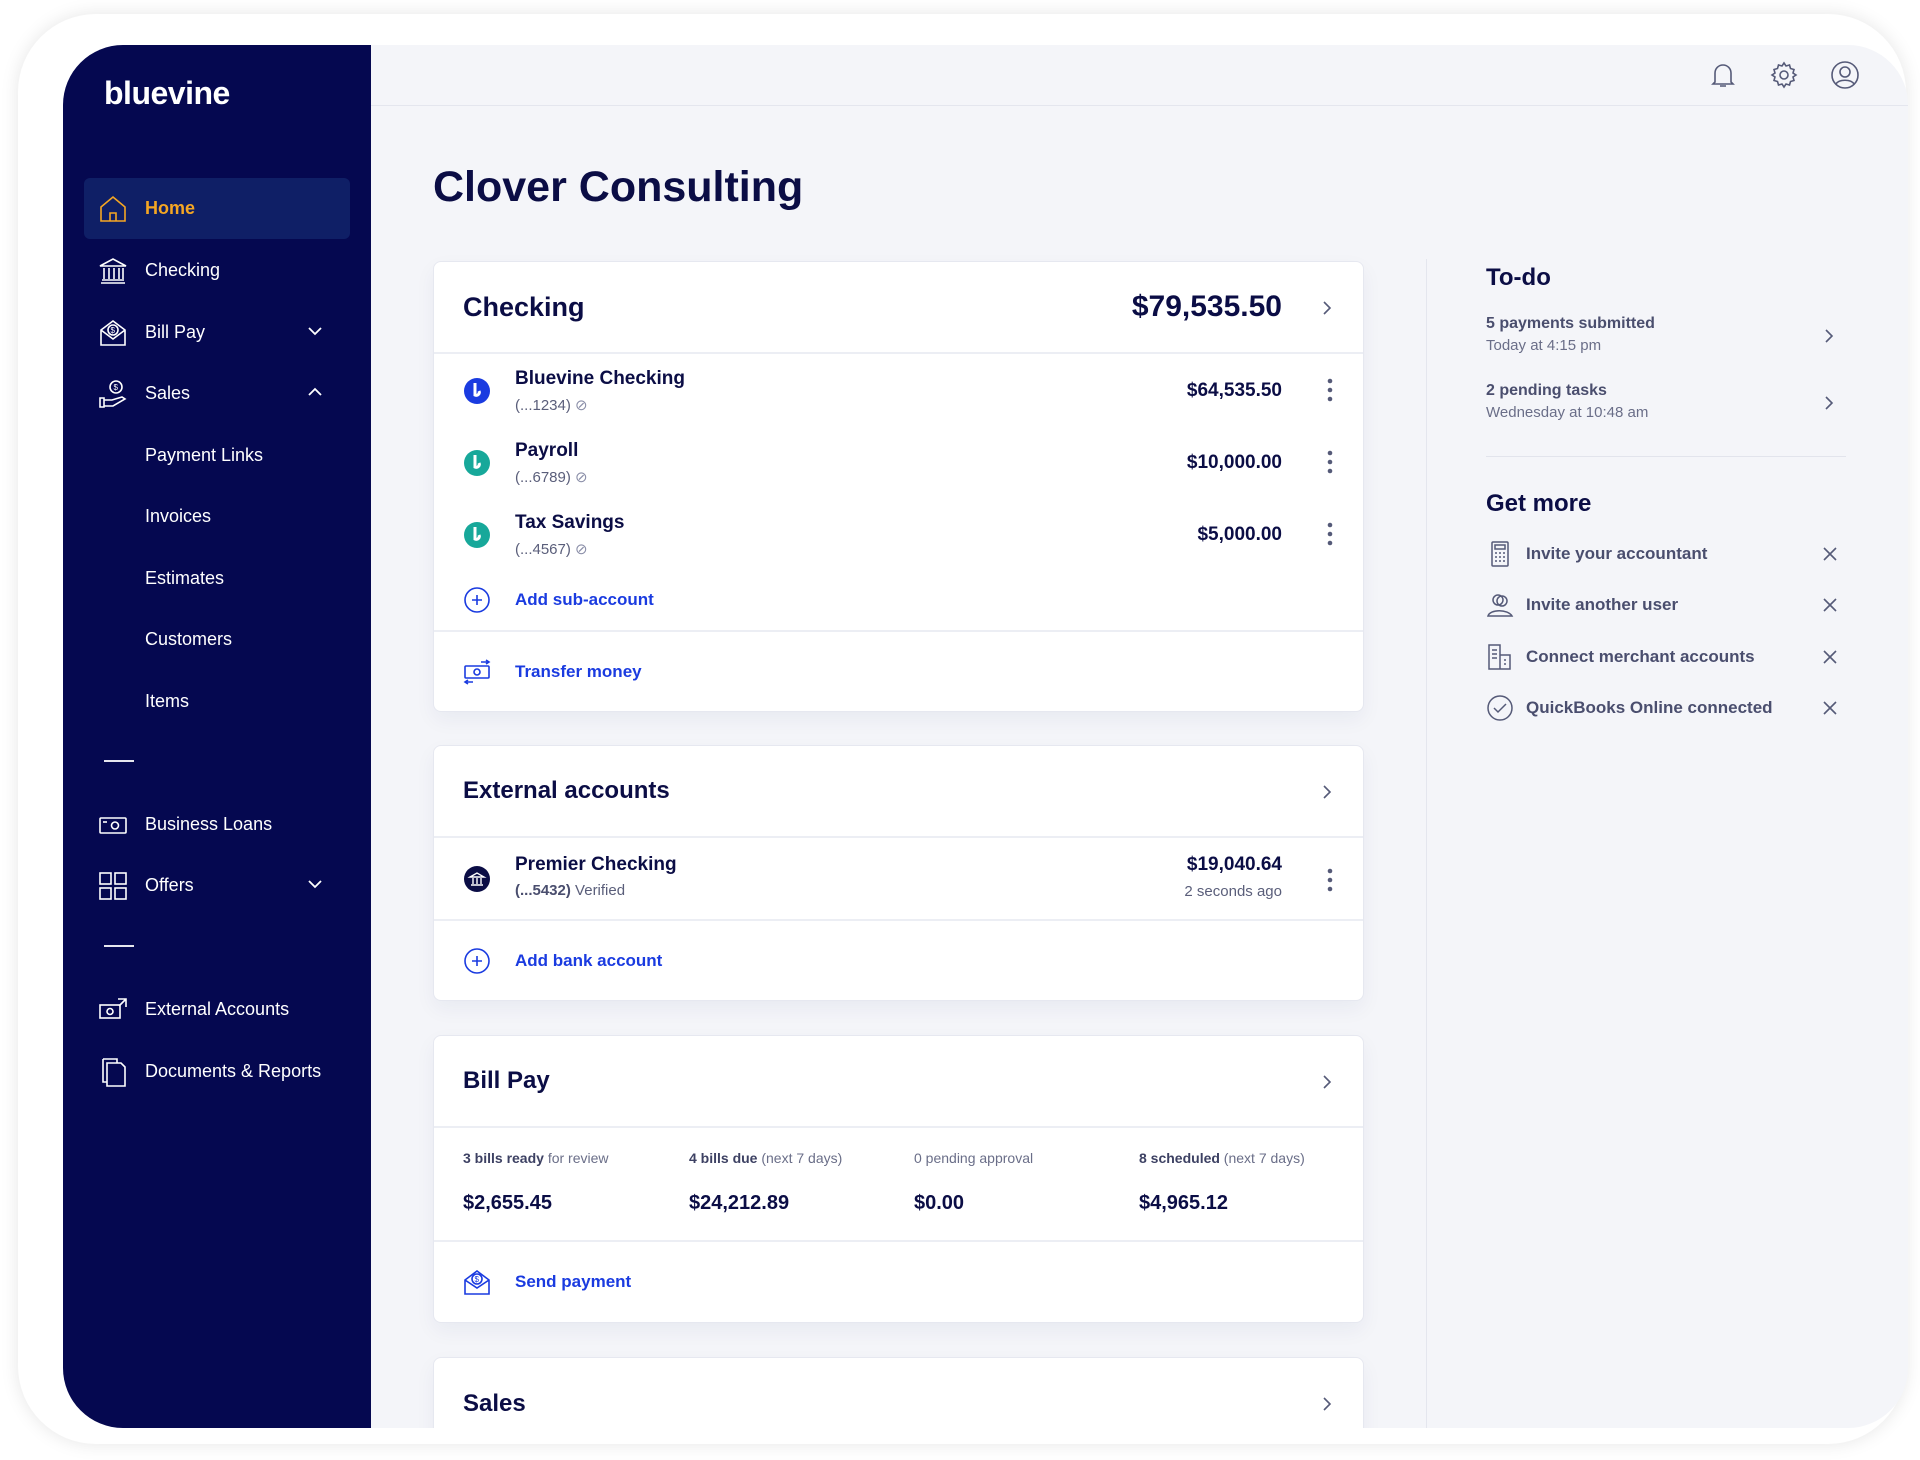  I want to click on get-more-item: Connect merchant accounts, so click(1666, 657).